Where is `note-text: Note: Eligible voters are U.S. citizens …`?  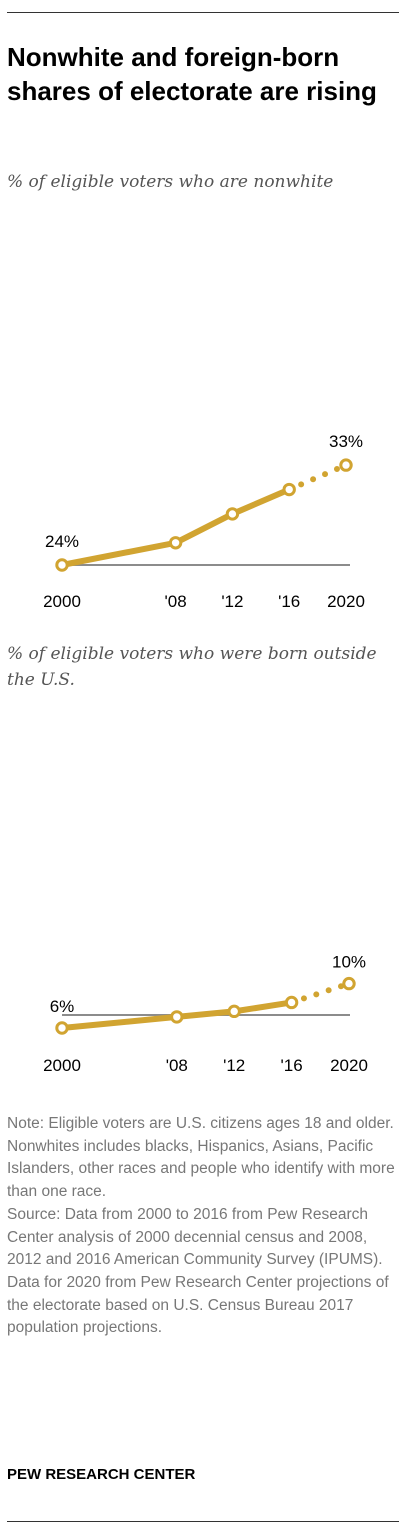
note-text: Note: Eligible voters are U.S. citizens … is located at coordinates (201, 1158).